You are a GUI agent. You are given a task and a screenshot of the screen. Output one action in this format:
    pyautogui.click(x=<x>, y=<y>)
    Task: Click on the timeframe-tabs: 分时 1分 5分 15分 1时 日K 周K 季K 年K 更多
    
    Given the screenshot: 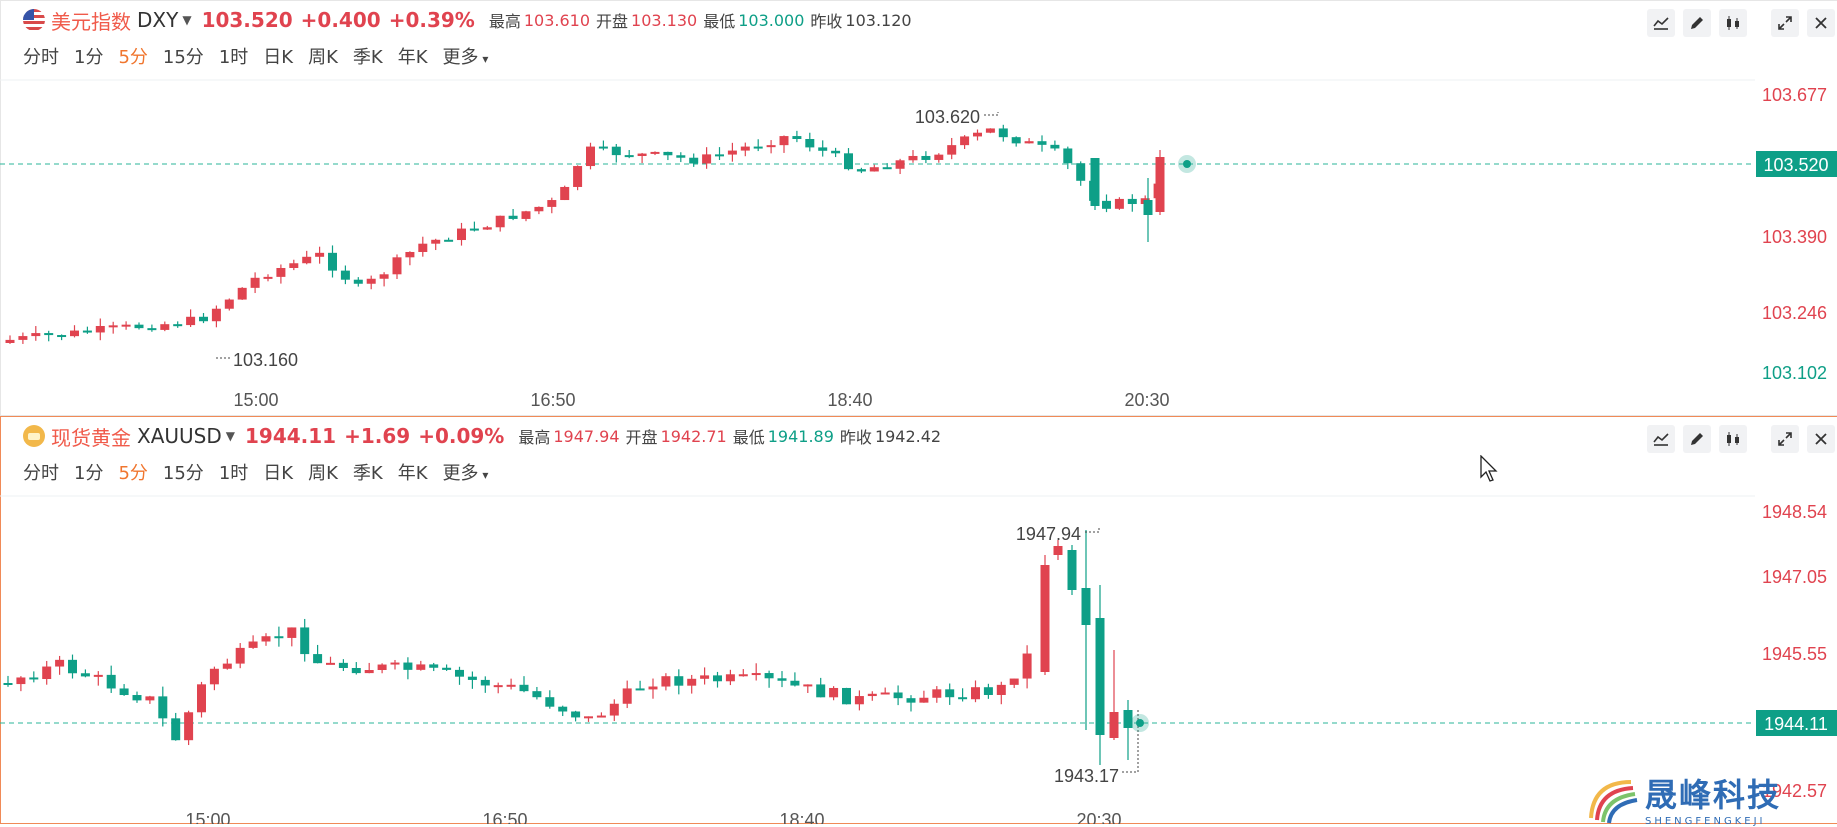 What is the action you would take?
    pyautogui.click(x=263, y=472)
    